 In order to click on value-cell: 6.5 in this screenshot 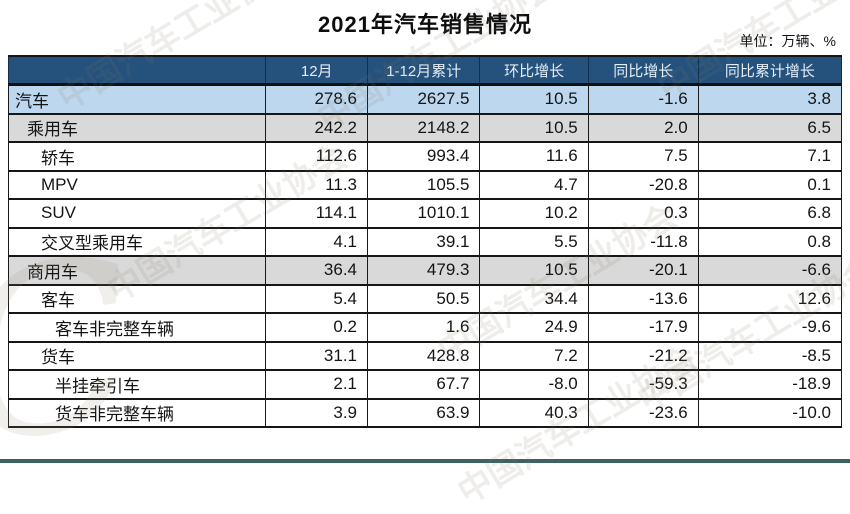, I will do `click(770, 127)`.